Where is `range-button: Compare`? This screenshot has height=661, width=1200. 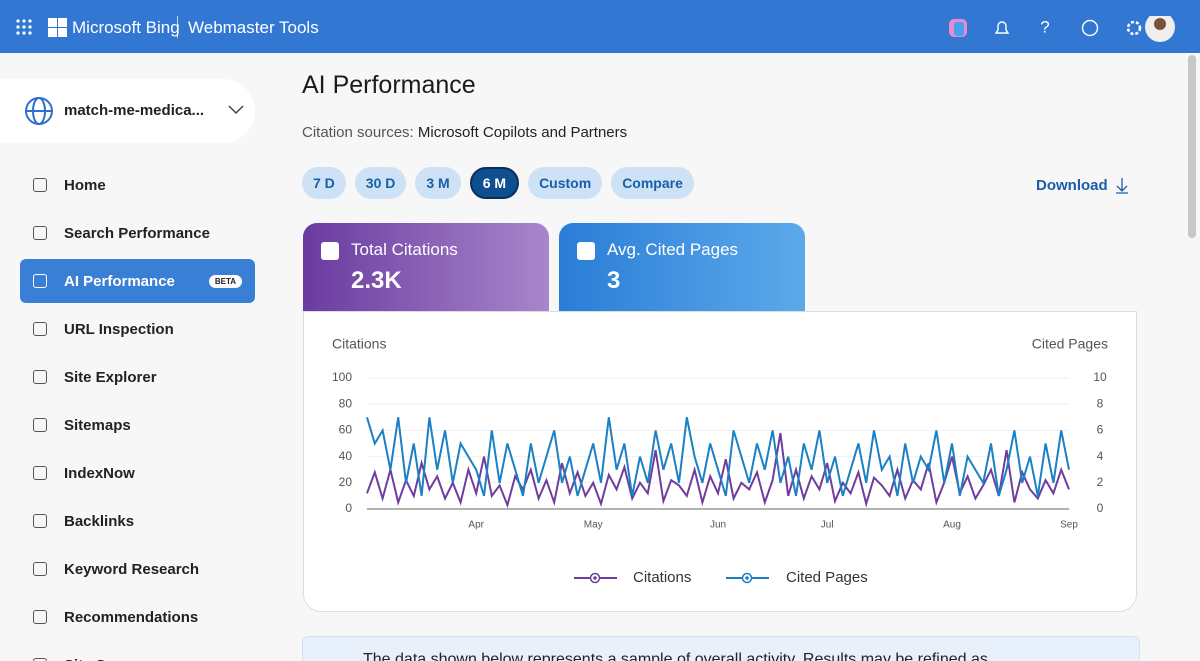
range-button: Compare is located at coordinates (652, 183).